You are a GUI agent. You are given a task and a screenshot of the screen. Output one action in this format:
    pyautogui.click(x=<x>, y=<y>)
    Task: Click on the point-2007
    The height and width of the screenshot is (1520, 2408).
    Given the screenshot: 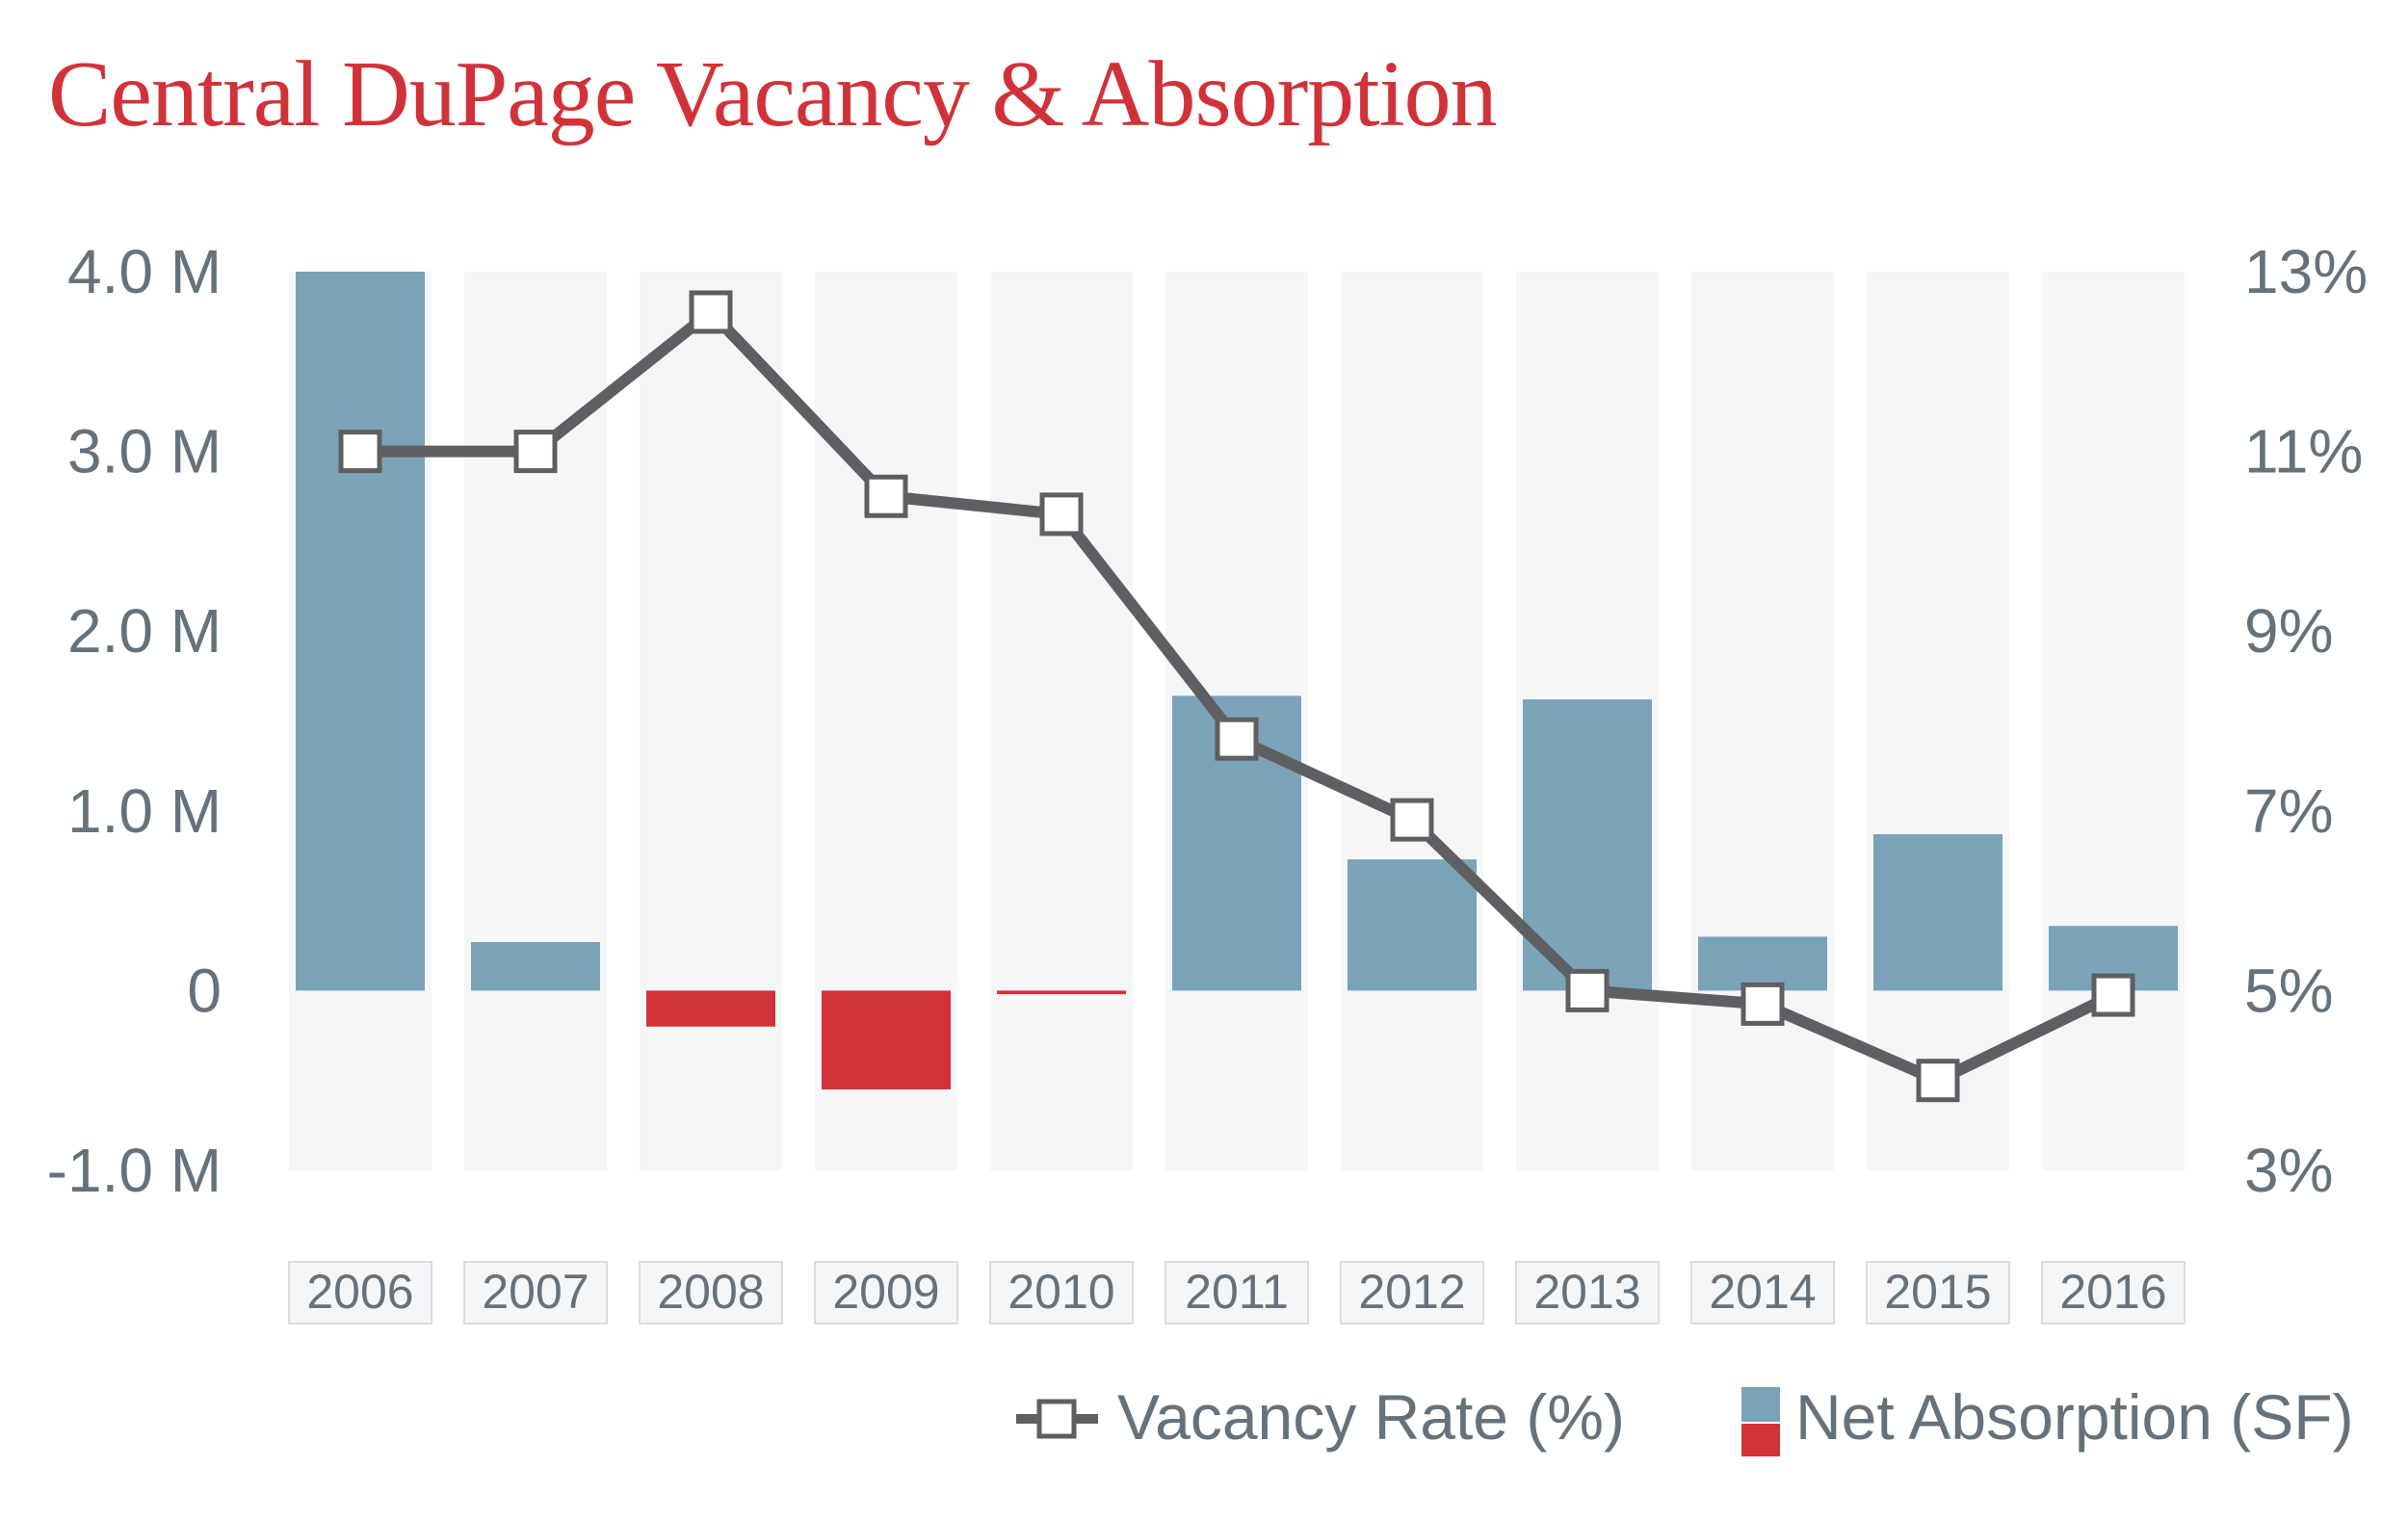 What is the action you would take?
    pyautogui.click(x=535, y=452)
    